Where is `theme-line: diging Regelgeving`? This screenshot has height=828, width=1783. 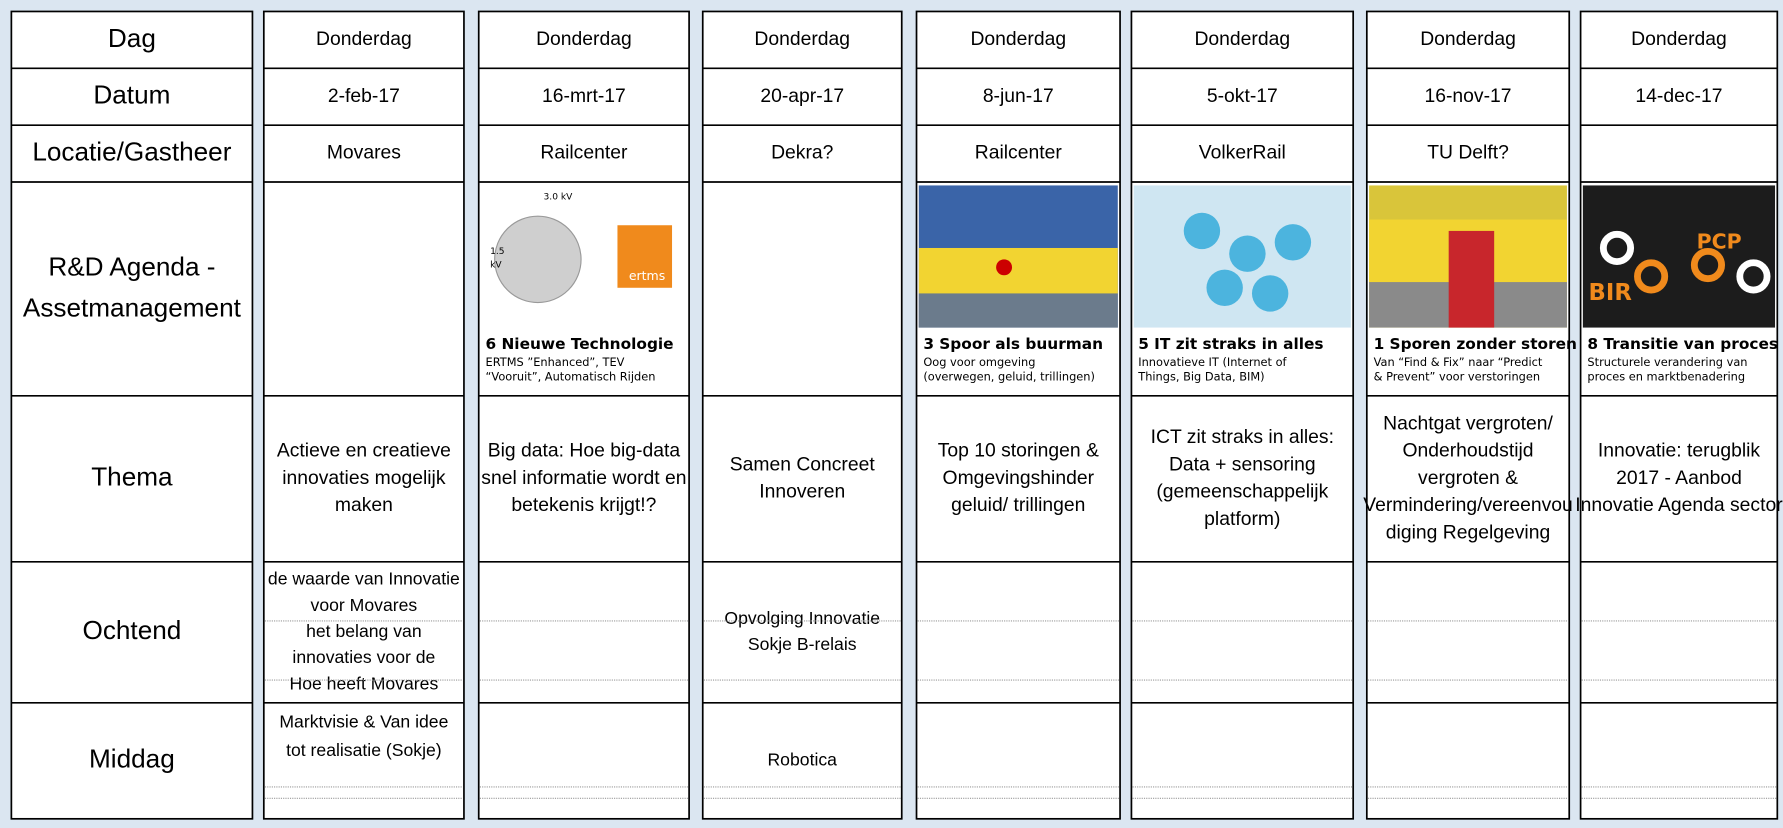 theme-line: diging Regelgeving is located at coordinates (1468, 533).